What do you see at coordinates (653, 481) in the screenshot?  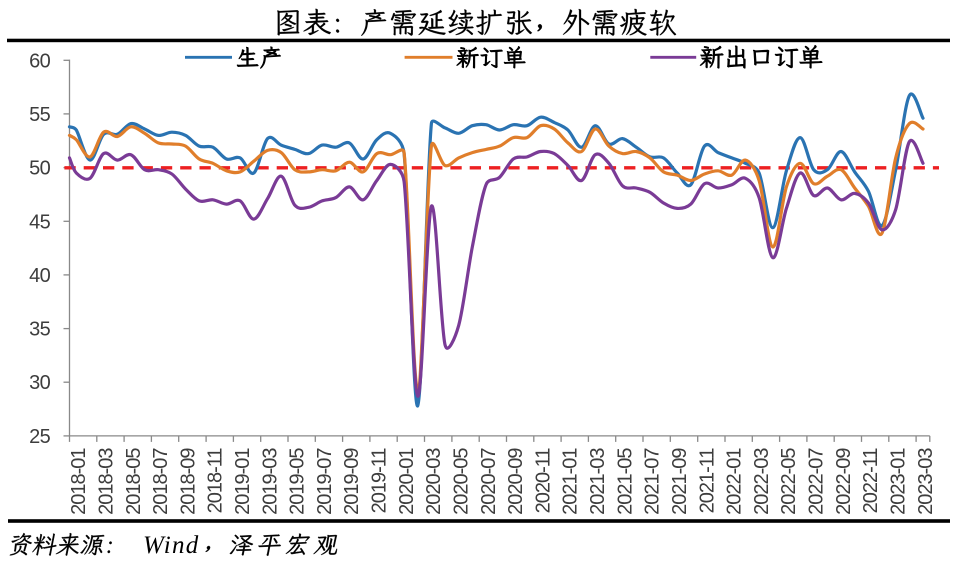 I see `svg-text: 2021-07` at bounding box center [653, 481].